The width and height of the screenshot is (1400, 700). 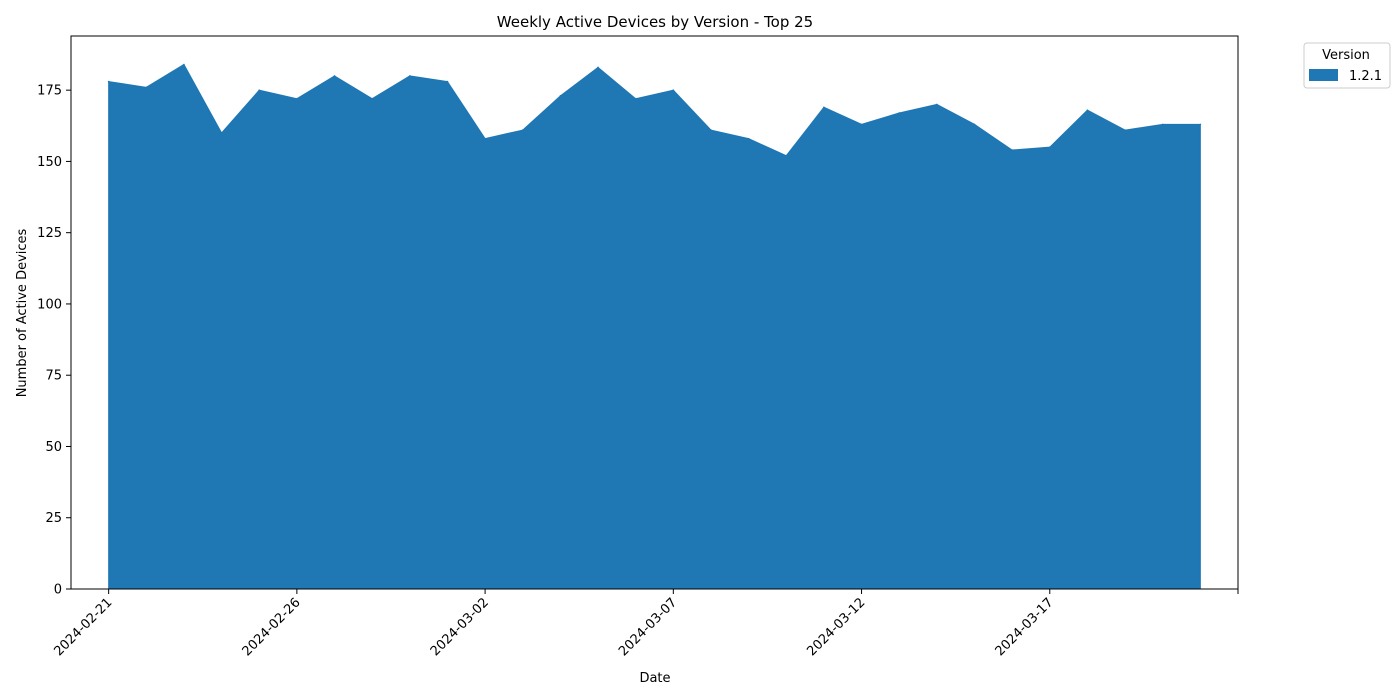 I want to click on y-tick-label: 50, so click(x=53, y=447).